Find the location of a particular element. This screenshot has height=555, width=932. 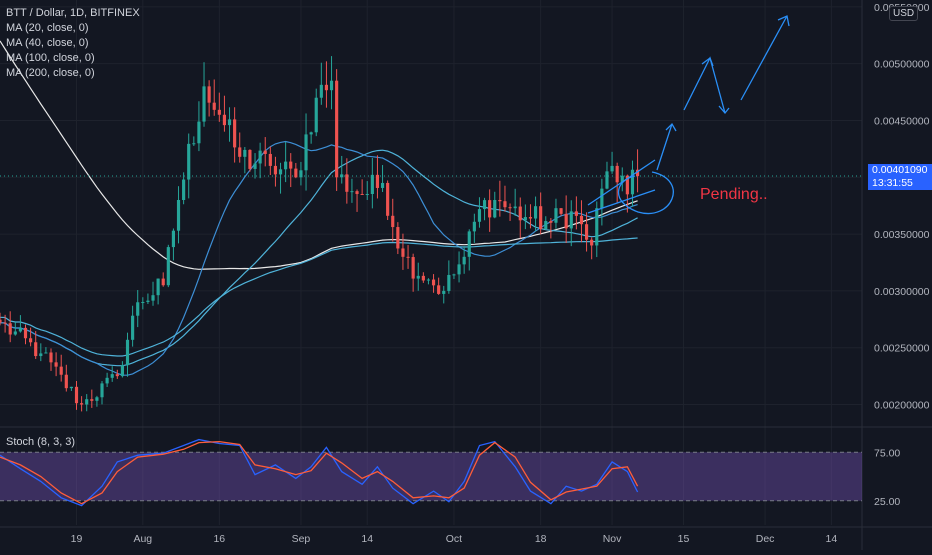

pending-annotation: Pending.. is located at coordinates (734, 194).